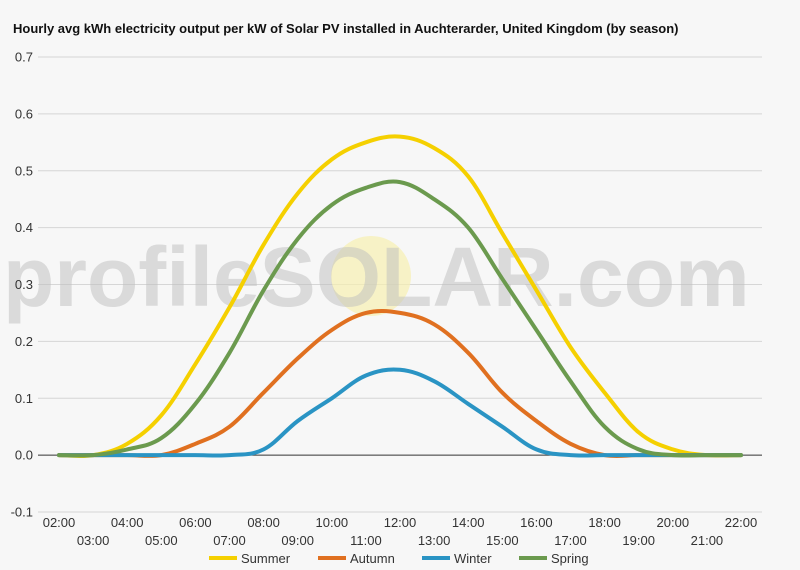 The width and height of the screenshot is (800, 570). I want to click on watermark-sun-icon, so click(371, 276).